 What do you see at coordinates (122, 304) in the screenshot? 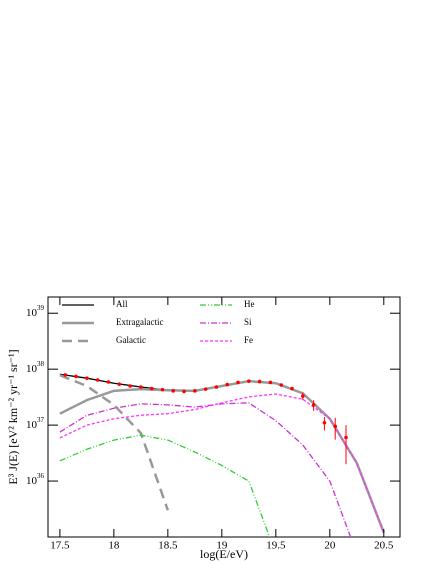
I see `legend-label: All` at bounding box center [122, 304].